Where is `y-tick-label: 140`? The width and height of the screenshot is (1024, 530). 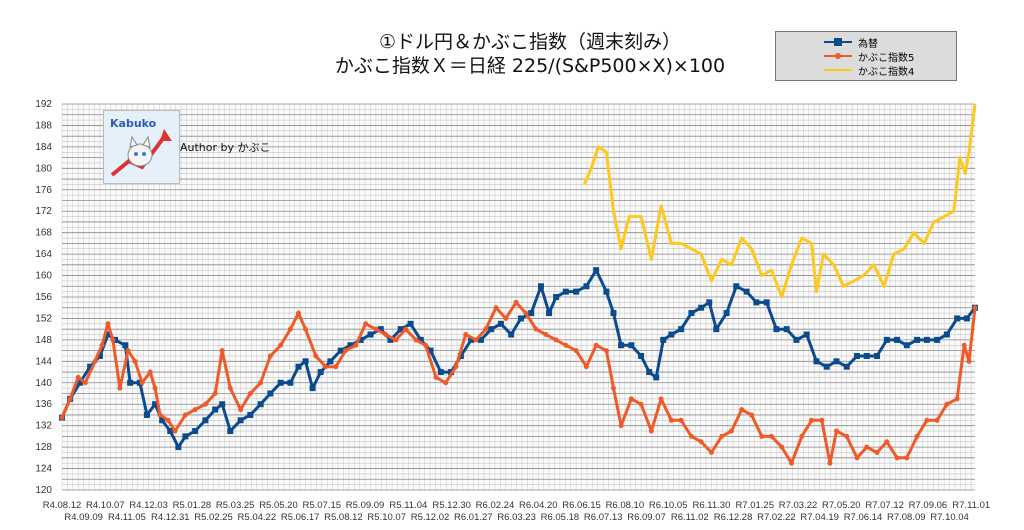
y-tick-label: 140 is located at coordinates (43, 383).